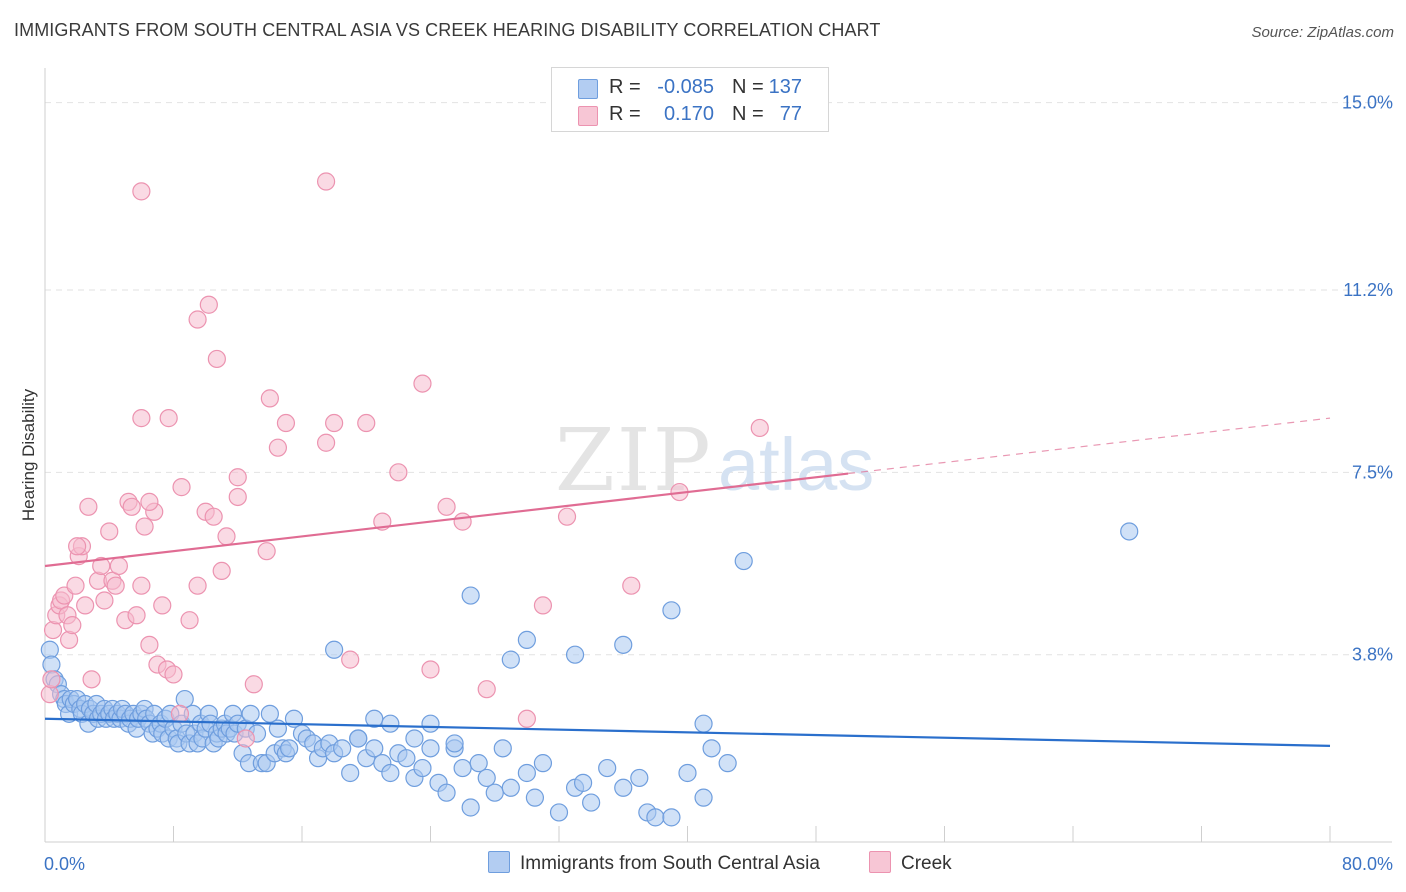  What do you see at coordinates (28, 454) in the screenshot?
I see `y-axis-title: Hearing Disability` at bounding box center [28, 454].